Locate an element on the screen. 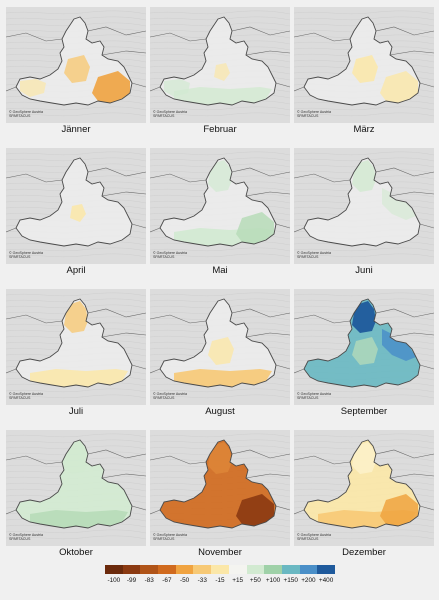  month-label: August is located at coordinates (220, 411).